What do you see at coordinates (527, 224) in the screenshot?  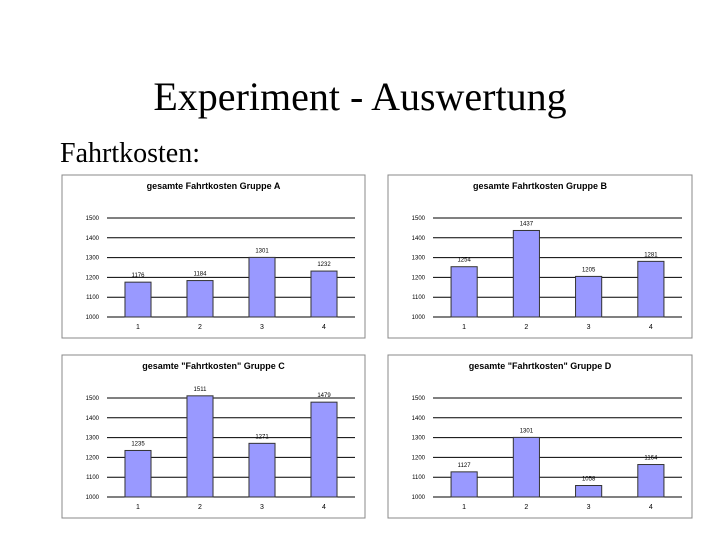 I see `data-label: 1437` at bounding box center [527, 224].